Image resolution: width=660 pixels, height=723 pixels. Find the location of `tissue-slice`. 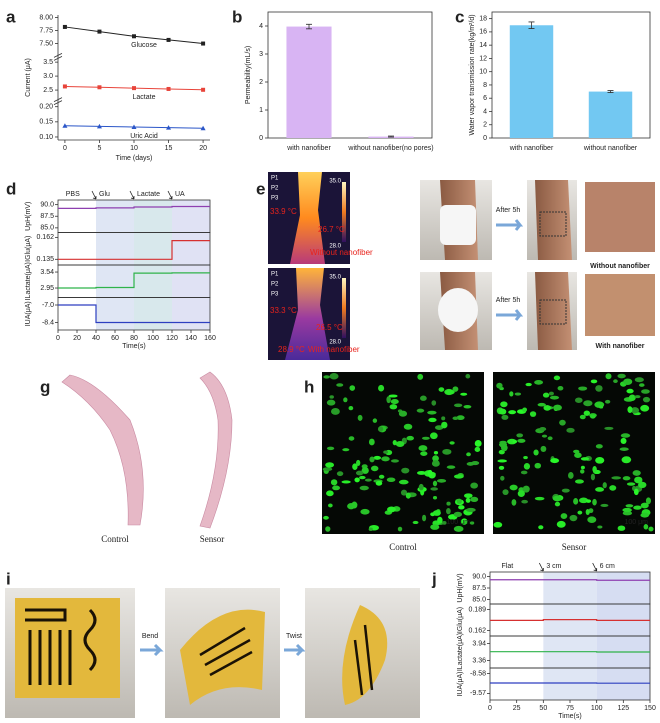

tissue-slice is located at coordinates (102, 450).